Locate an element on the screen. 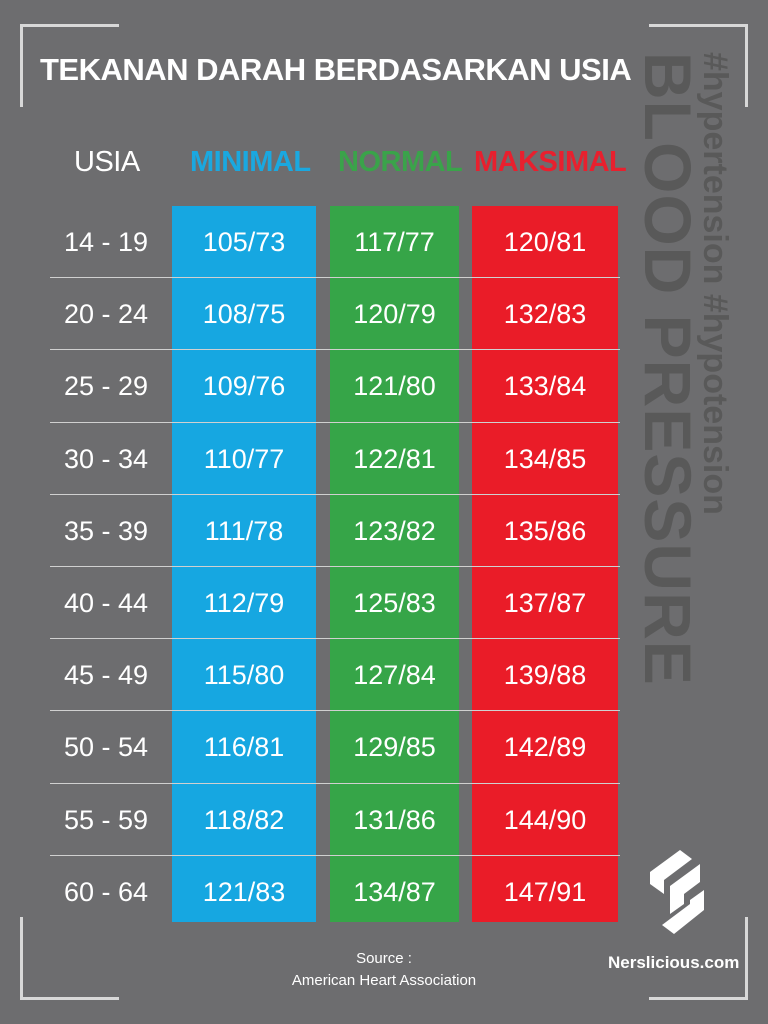 Image resolution: width=768 pixels, height=1024 pixels. frame-corner-bottom-right is located at coordinates (698, 958).